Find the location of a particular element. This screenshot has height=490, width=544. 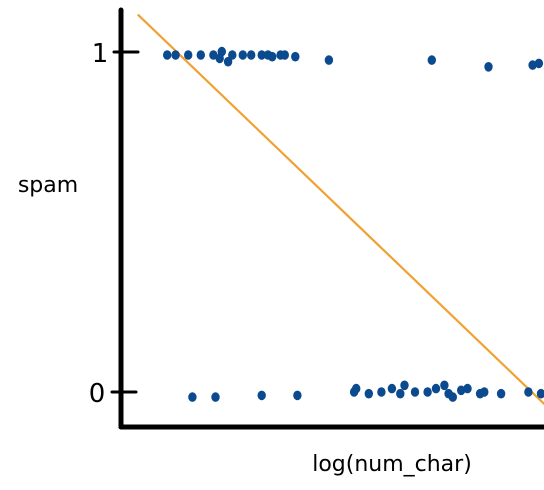

y-tick-label-1: 1 is located at coordinates (100, 54).